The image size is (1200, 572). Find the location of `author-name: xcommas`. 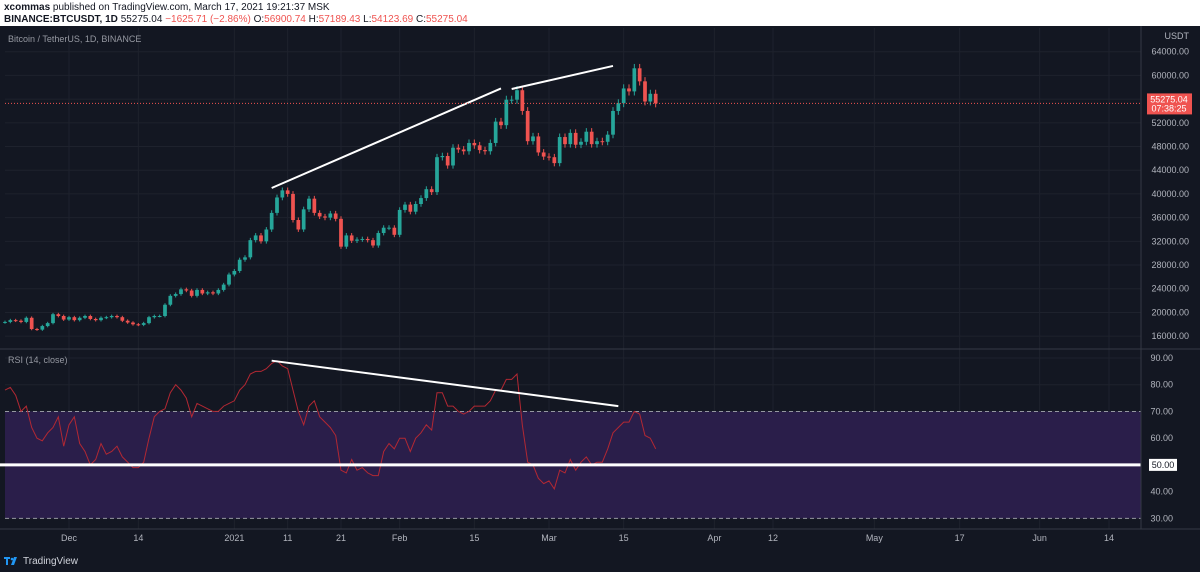

author-name: xcommas is located at coordinates (27, 7).